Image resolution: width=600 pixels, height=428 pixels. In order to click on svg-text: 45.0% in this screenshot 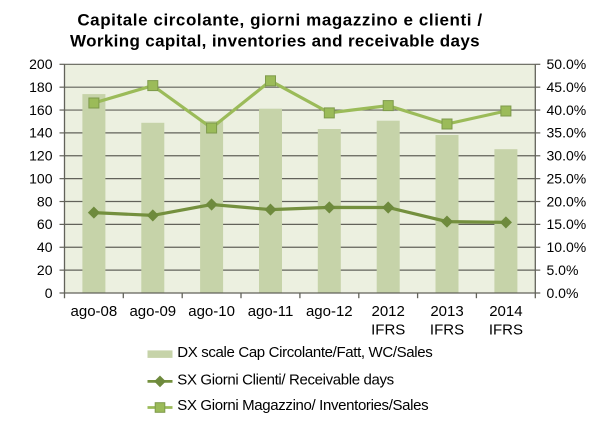, I will do `click(567, 87)`.